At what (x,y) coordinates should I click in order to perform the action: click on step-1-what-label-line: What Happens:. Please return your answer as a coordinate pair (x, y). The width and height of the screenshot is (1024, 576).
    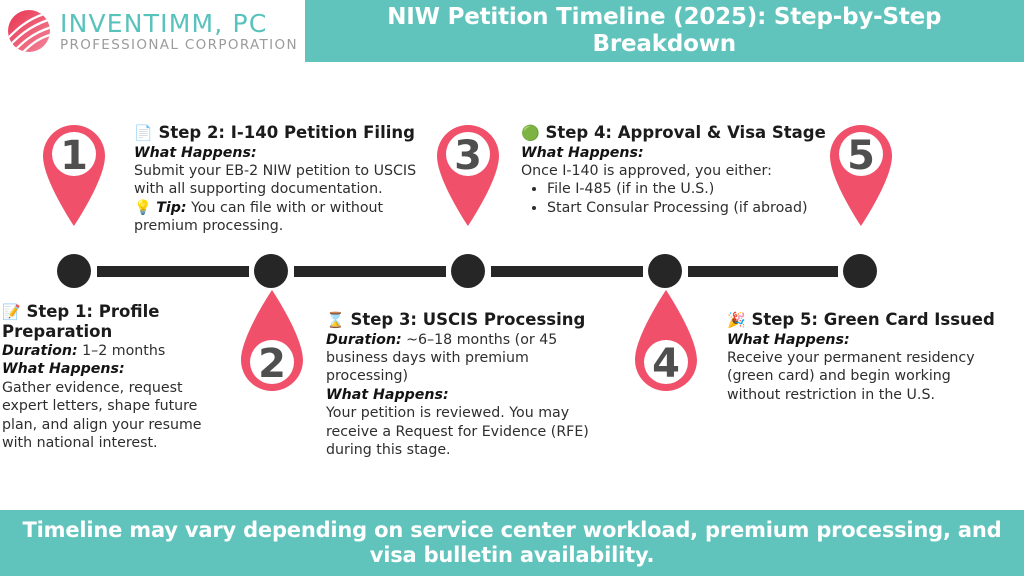
    Looking at the image, I should click on (109, 369).